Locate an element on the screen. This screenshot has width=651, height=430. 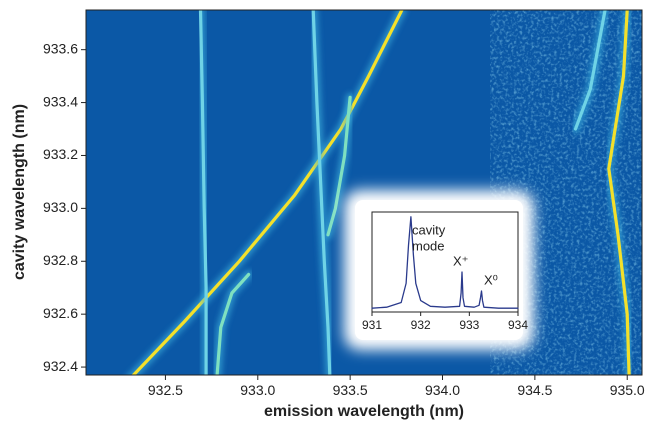
x-tick-label: 934 is located at coordinates (518, 325).